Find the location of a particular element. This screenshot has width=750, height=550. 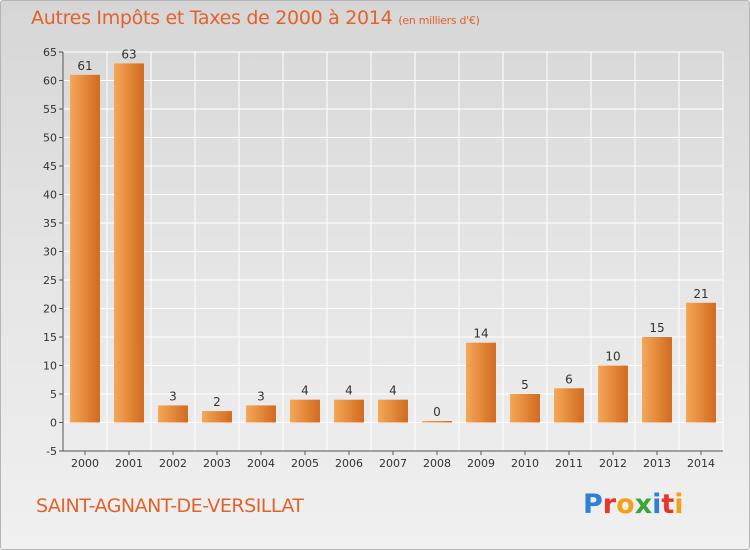

bar-2003 is located at coordinates (217, 417).